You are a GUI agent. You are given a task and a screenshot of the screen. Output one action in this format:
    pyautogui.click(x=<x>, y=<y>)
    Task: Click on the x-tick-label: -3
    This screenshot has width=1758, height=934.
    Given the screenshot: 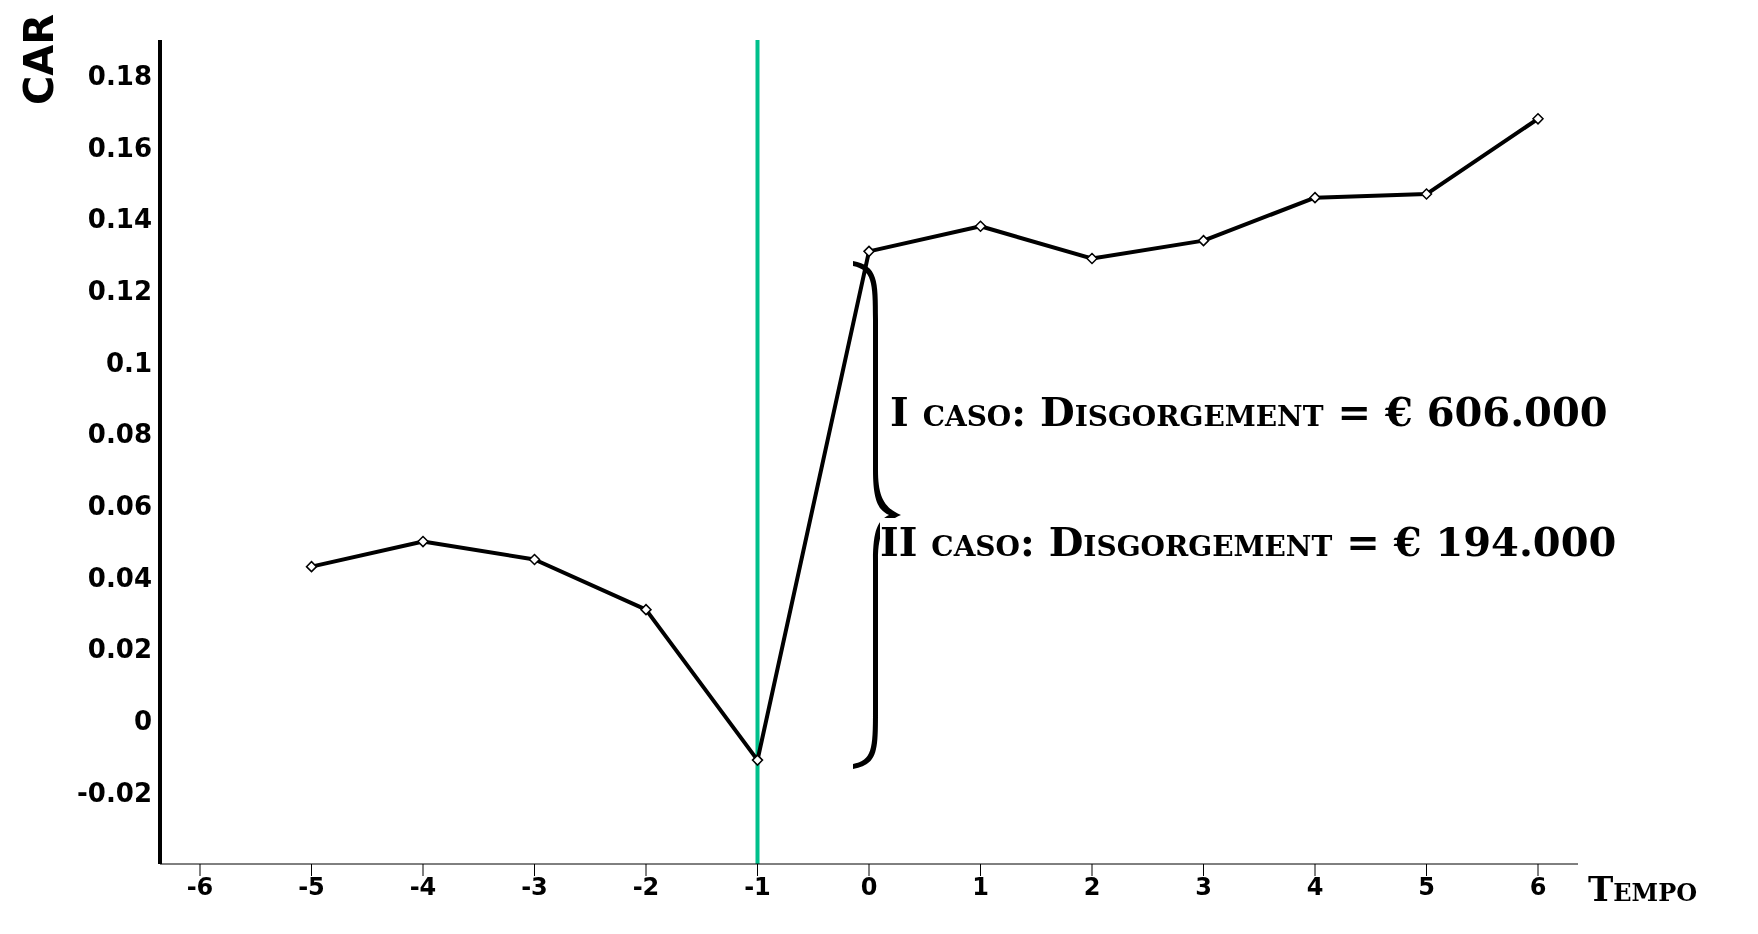 What is the action you would take?
    pyautogui.click(x=534, y=887)
    